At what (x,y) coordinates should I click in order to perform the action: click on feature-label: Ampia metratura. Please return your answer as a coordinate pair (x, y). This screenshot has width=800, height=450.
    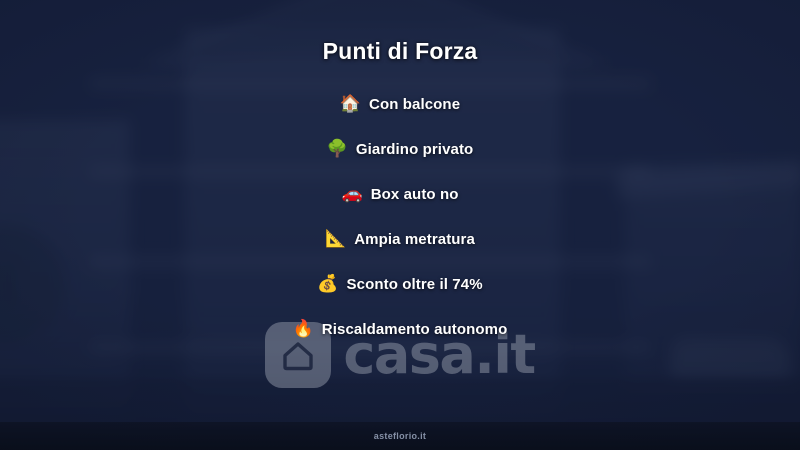
    Looking at the image, I should click on (414, 239).